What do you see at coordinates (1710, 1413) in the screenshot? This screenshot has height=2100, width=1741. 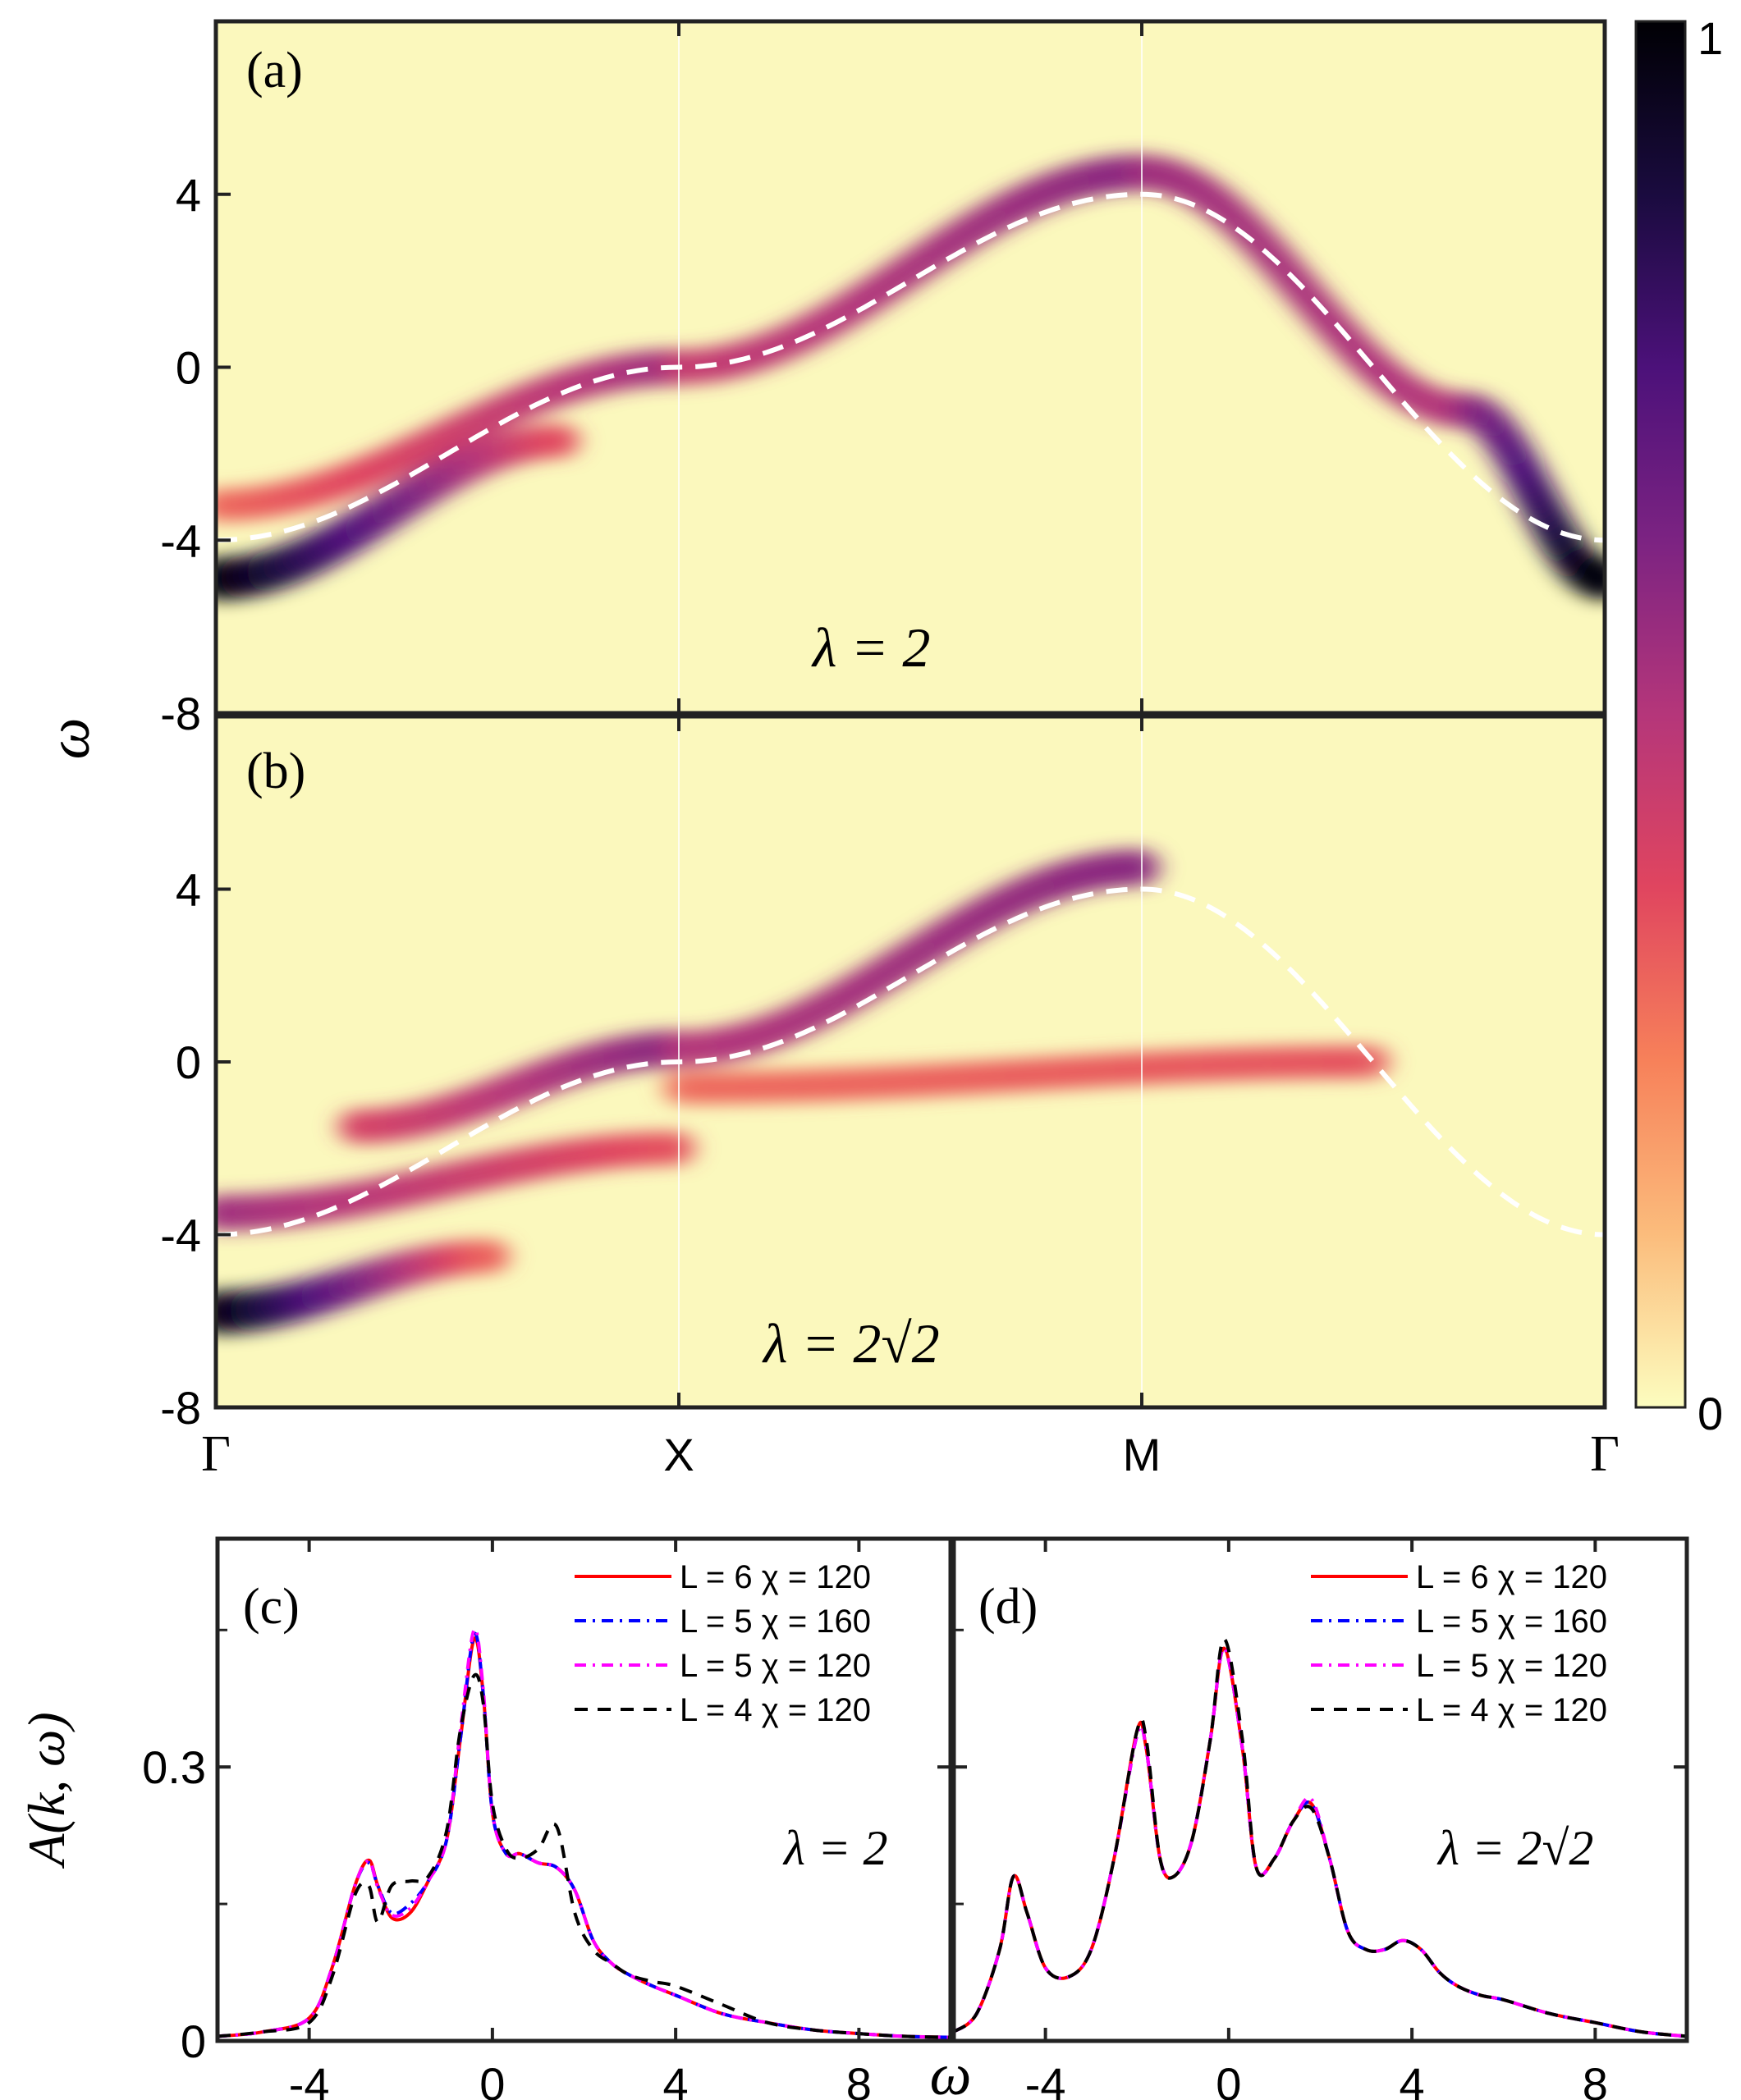 I see `colorbar-min-label: 0` at bounding box center [1710, 1413].